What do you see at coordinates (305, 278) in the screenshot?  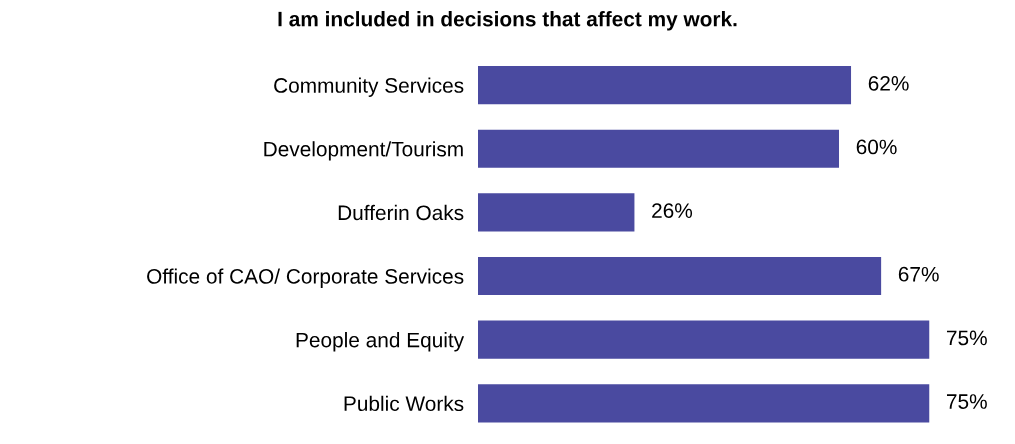 I see `y-tick-label: Office of CAO/ Corporate Services` at bounding box center [305, 278].